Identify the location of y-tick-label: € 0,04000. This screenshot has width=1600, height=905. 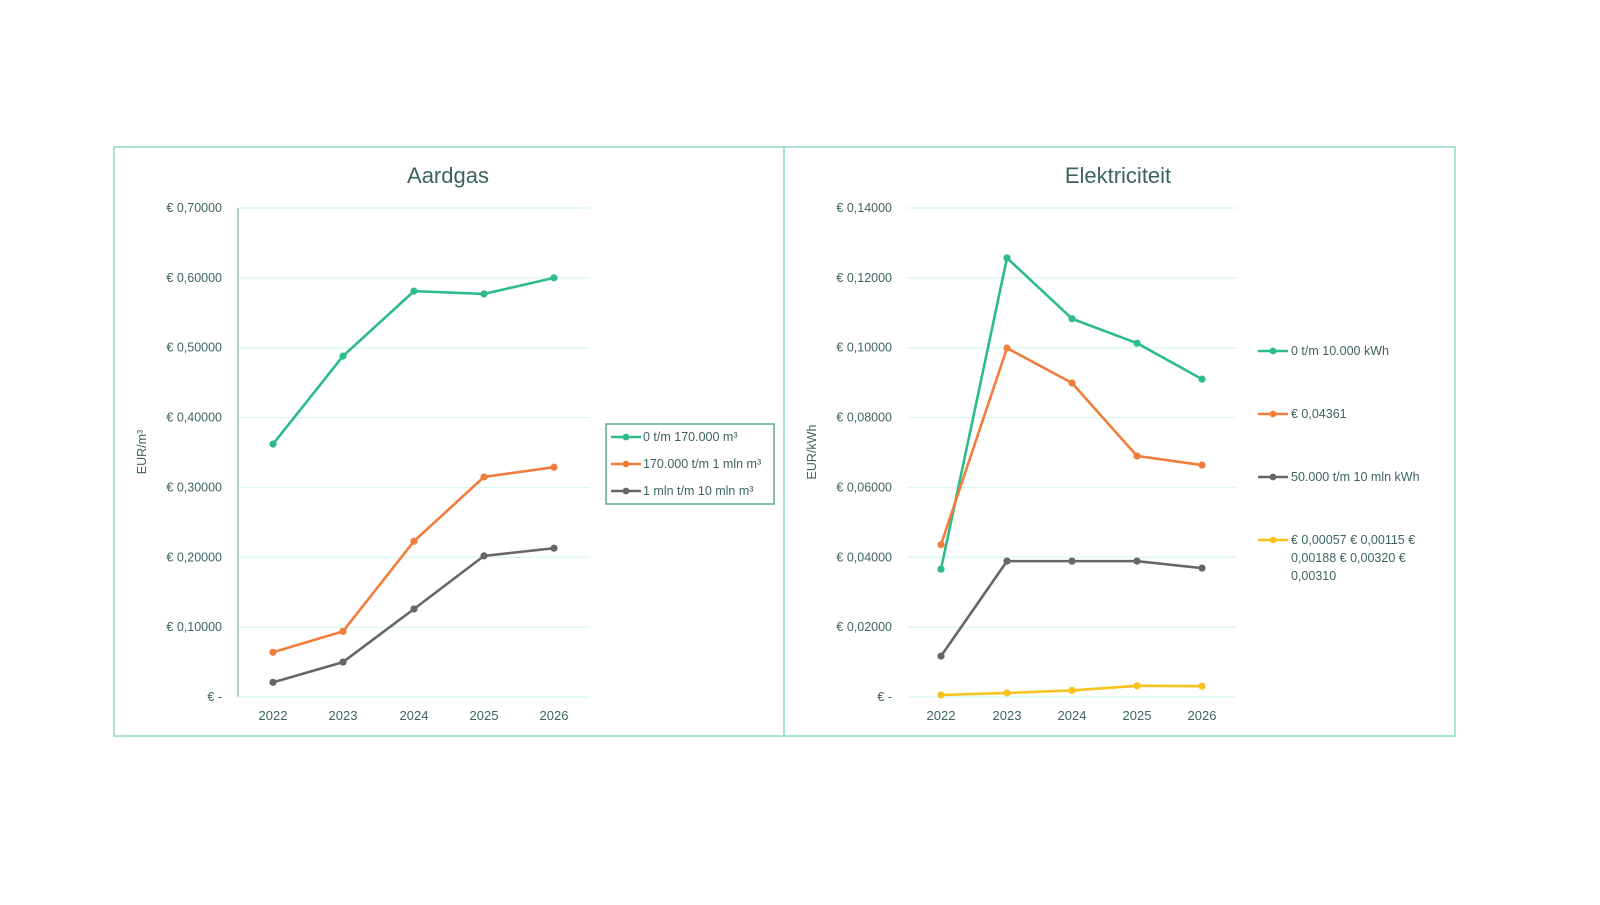
(864, 557).